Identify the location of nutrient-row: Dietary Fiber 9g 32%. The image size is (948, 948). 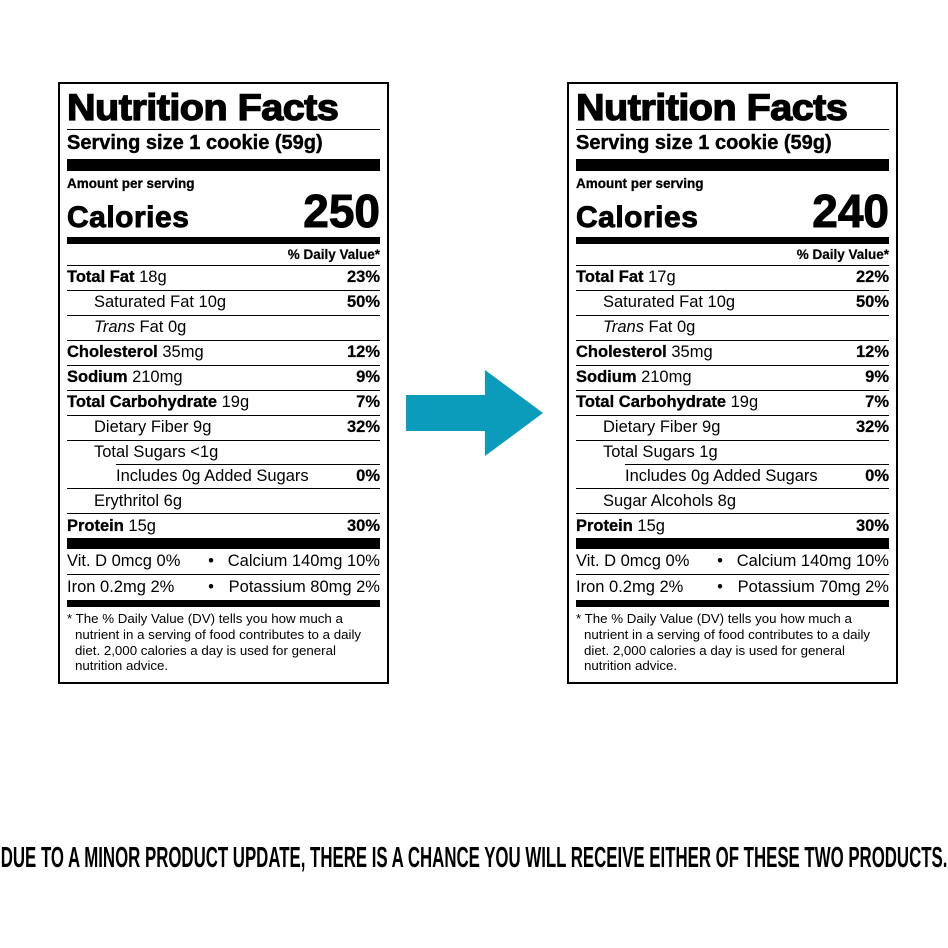
(223, 427).